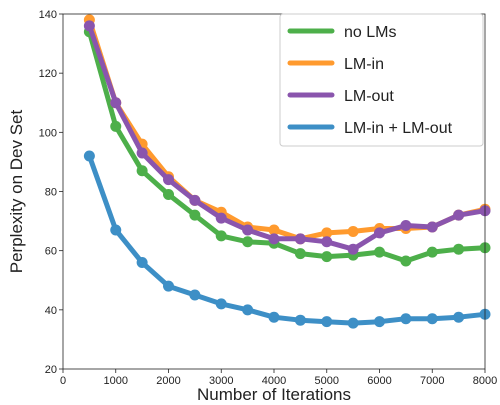 This screenshot has width=500, height=405. What do you see at coordinates (369, 96) in the screenshot?
I see `legend-label-lm-out: LM-out` at bounding box center [369, 96].